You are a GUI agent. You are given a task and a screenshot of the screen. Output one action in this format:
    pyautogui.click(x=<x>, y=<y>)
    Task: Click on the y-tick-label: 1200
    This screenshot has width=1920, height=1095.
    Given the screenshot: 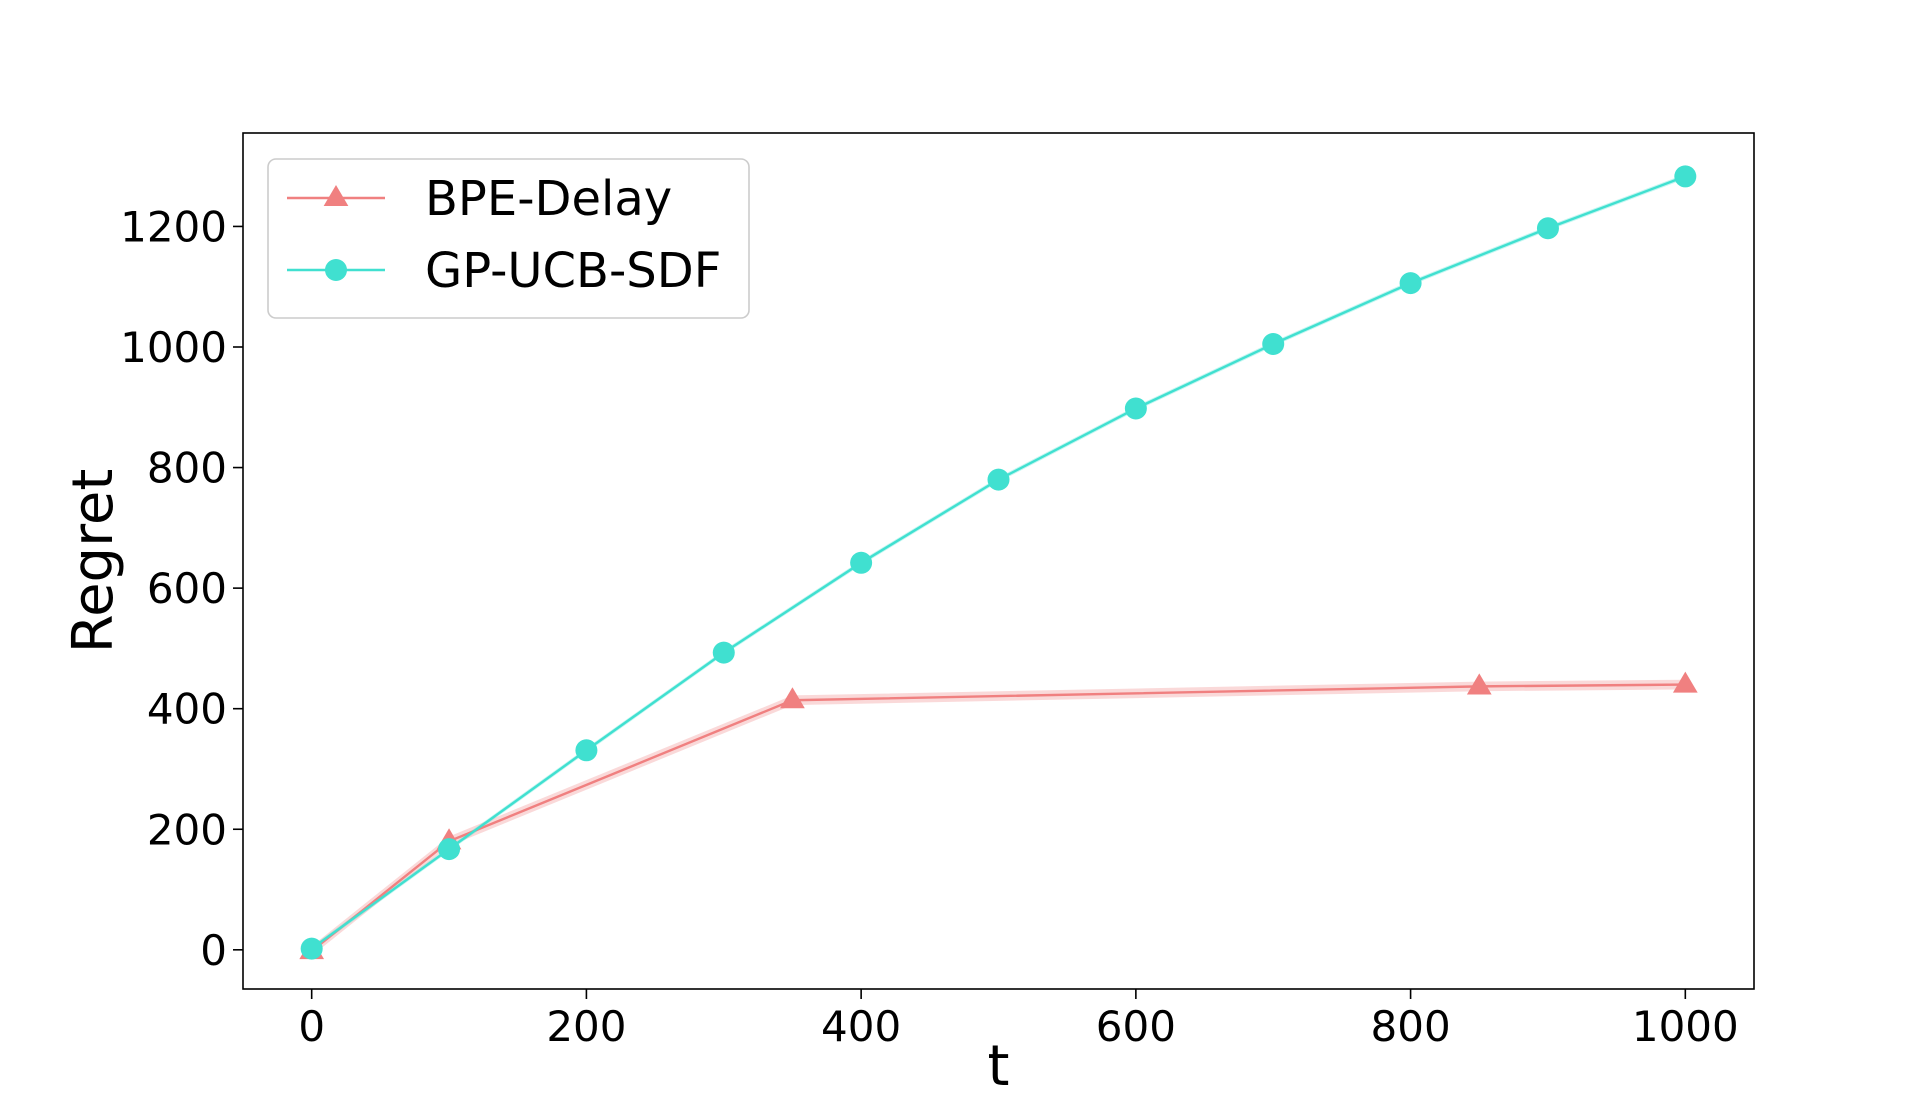 What is the action you would take?
    pyautogui.click(x=173, y=226)
    